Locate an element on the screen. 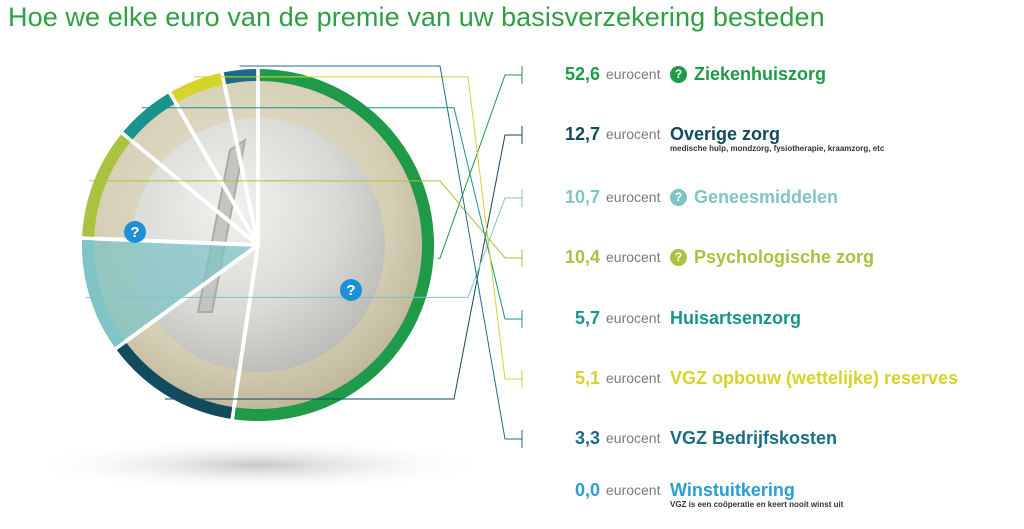 This screenshot has width=1024, height=529. value-winstuitkering: 0,0 is located at coordinates (587, 490).